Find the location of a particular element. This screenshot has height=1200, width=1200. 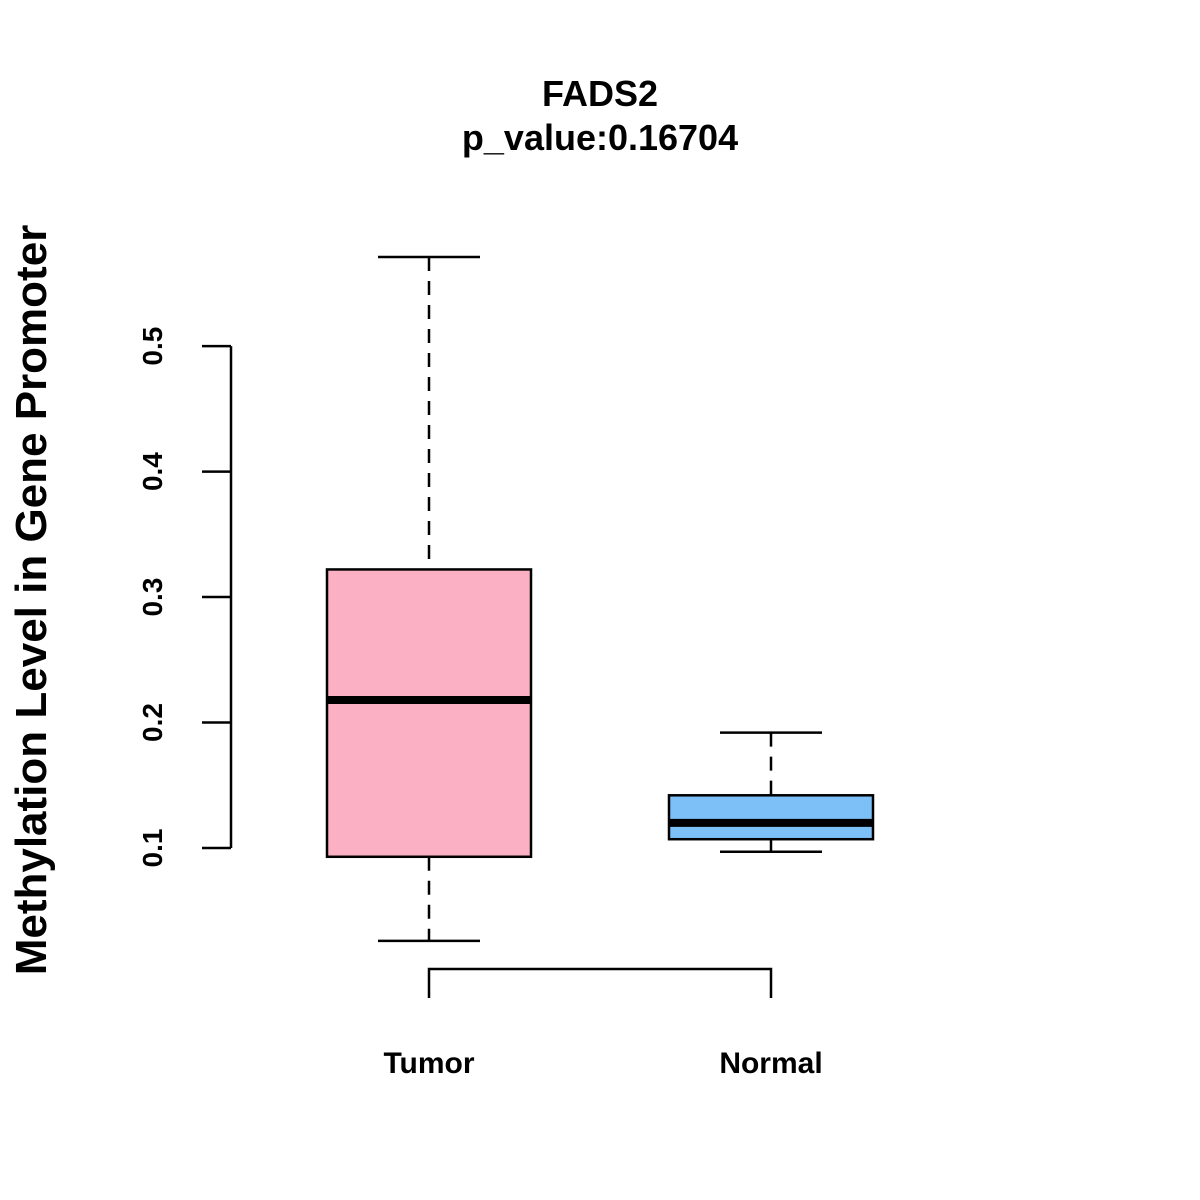

x-tick-label: Normal is located at coordinates (770, 1063).